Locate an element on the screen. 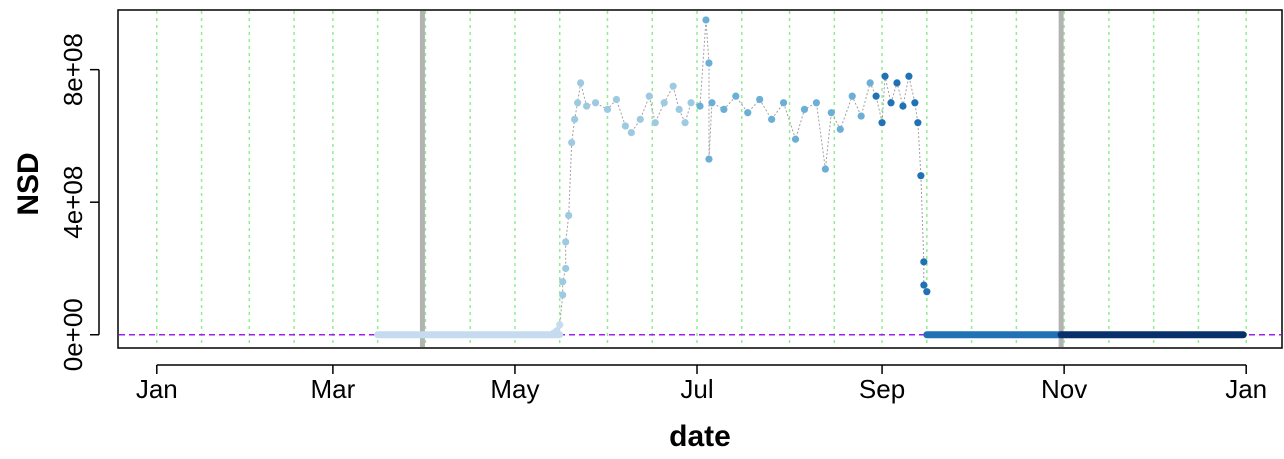  x-axis: Jan Mar May Jul Sep Nov Jan is located at coordinates (701, 384).